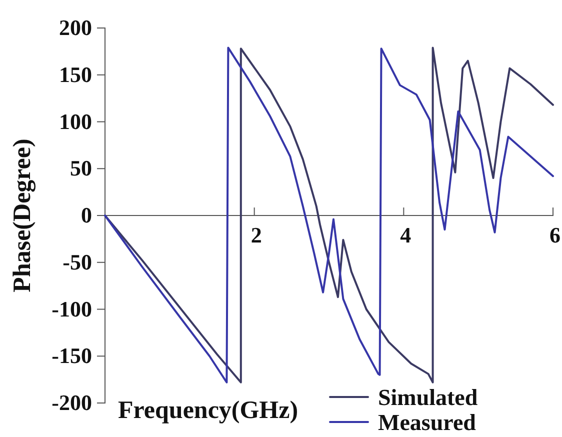  What do you see at coordinates (555, 235) in the screenshot?
I see `x-tick-label: 6` at bounding box center [555, 235].